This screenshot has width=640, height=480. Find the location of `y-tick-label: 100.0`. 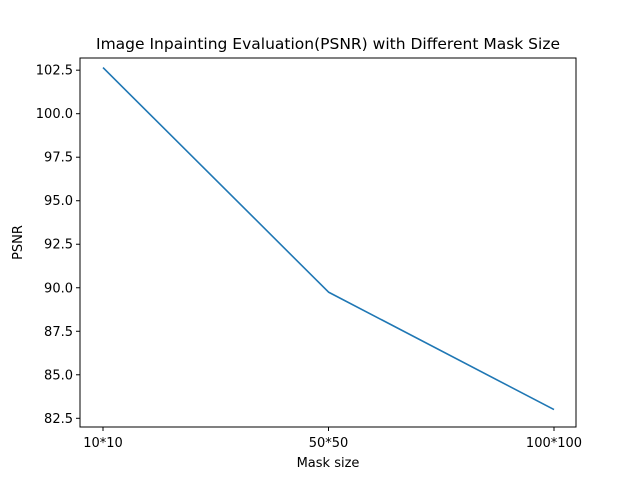

y-tick-label: 100.0 is located at coordinates (54, 114).